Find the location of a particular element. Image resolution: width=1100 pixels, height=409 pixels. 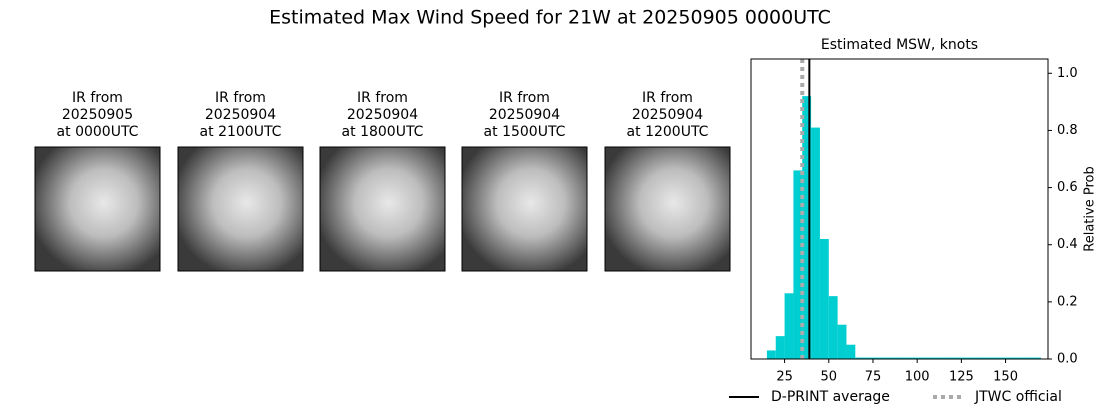

x-tick-label: 150 is located at coordinates (1005, 377).